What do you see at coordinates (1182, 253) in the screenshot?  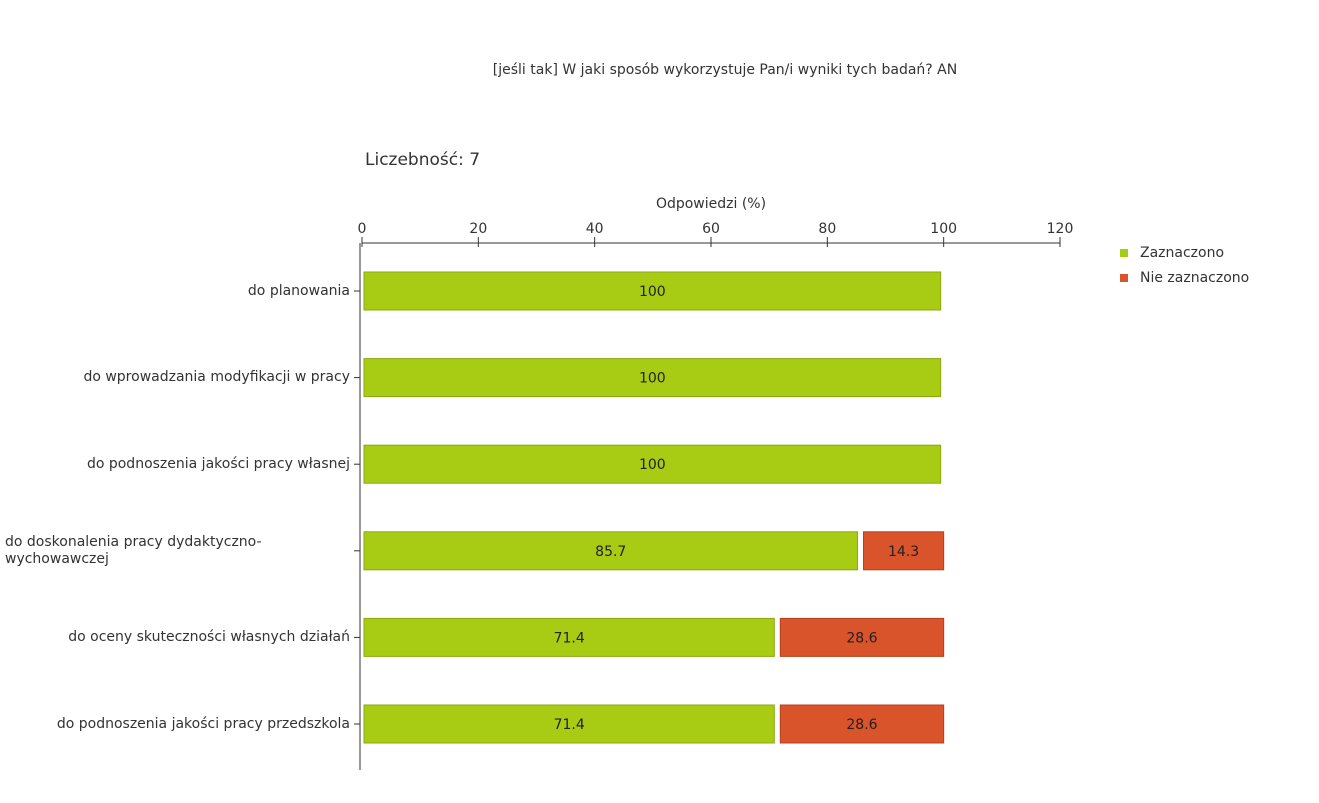 I see `legend-label: Zaznaczono` at bounding box center [1182, 253].